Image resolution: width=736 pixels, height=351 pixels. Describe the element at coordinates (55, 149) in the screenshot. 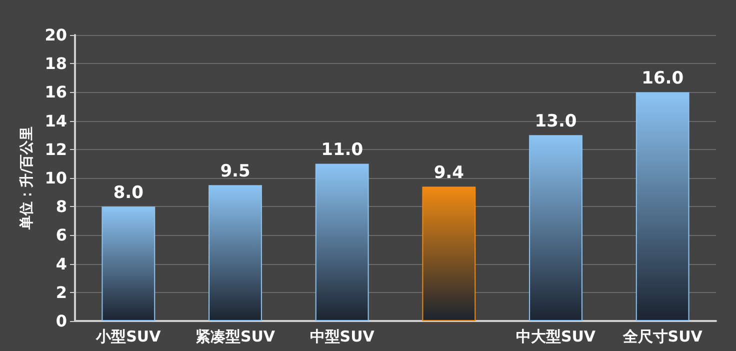

I see `y-tick-label: 12` at that location.